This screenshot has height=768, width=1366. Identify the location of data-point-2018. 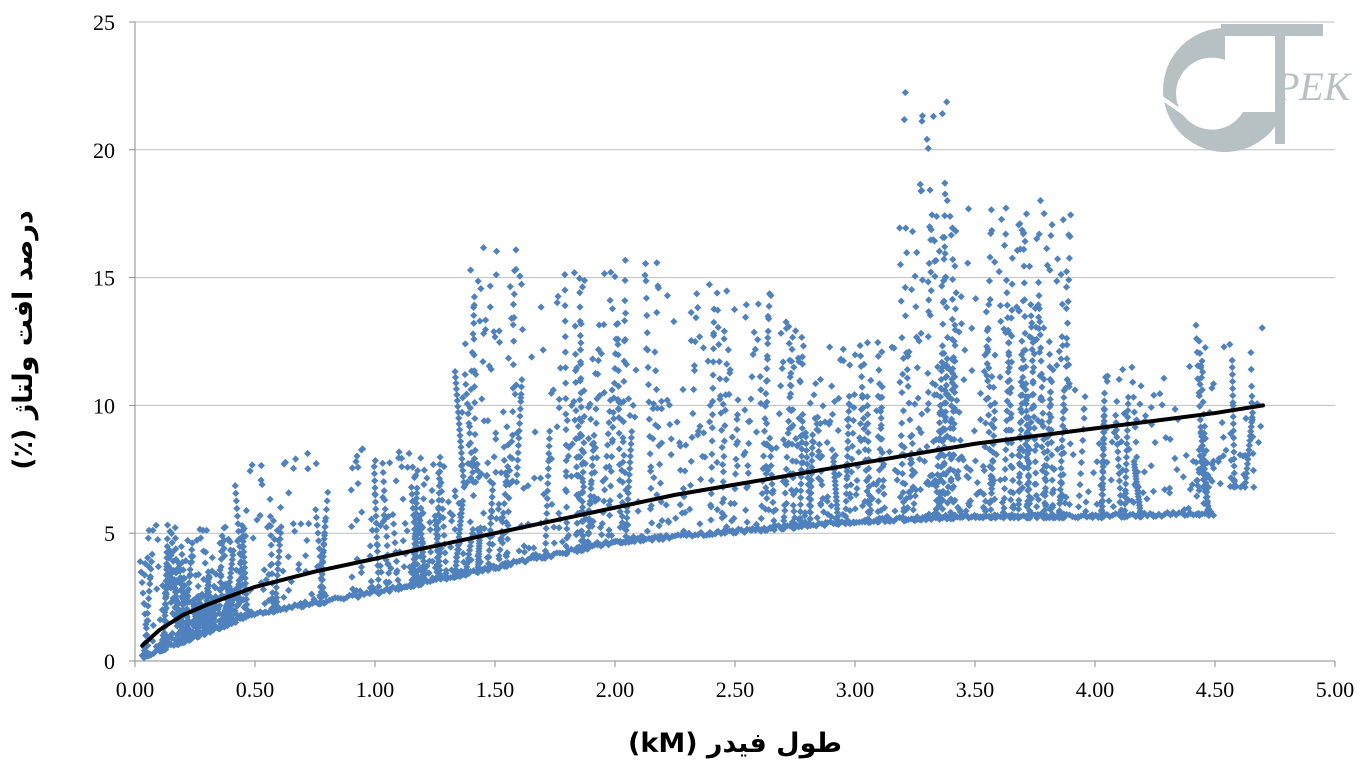
(674, 321).